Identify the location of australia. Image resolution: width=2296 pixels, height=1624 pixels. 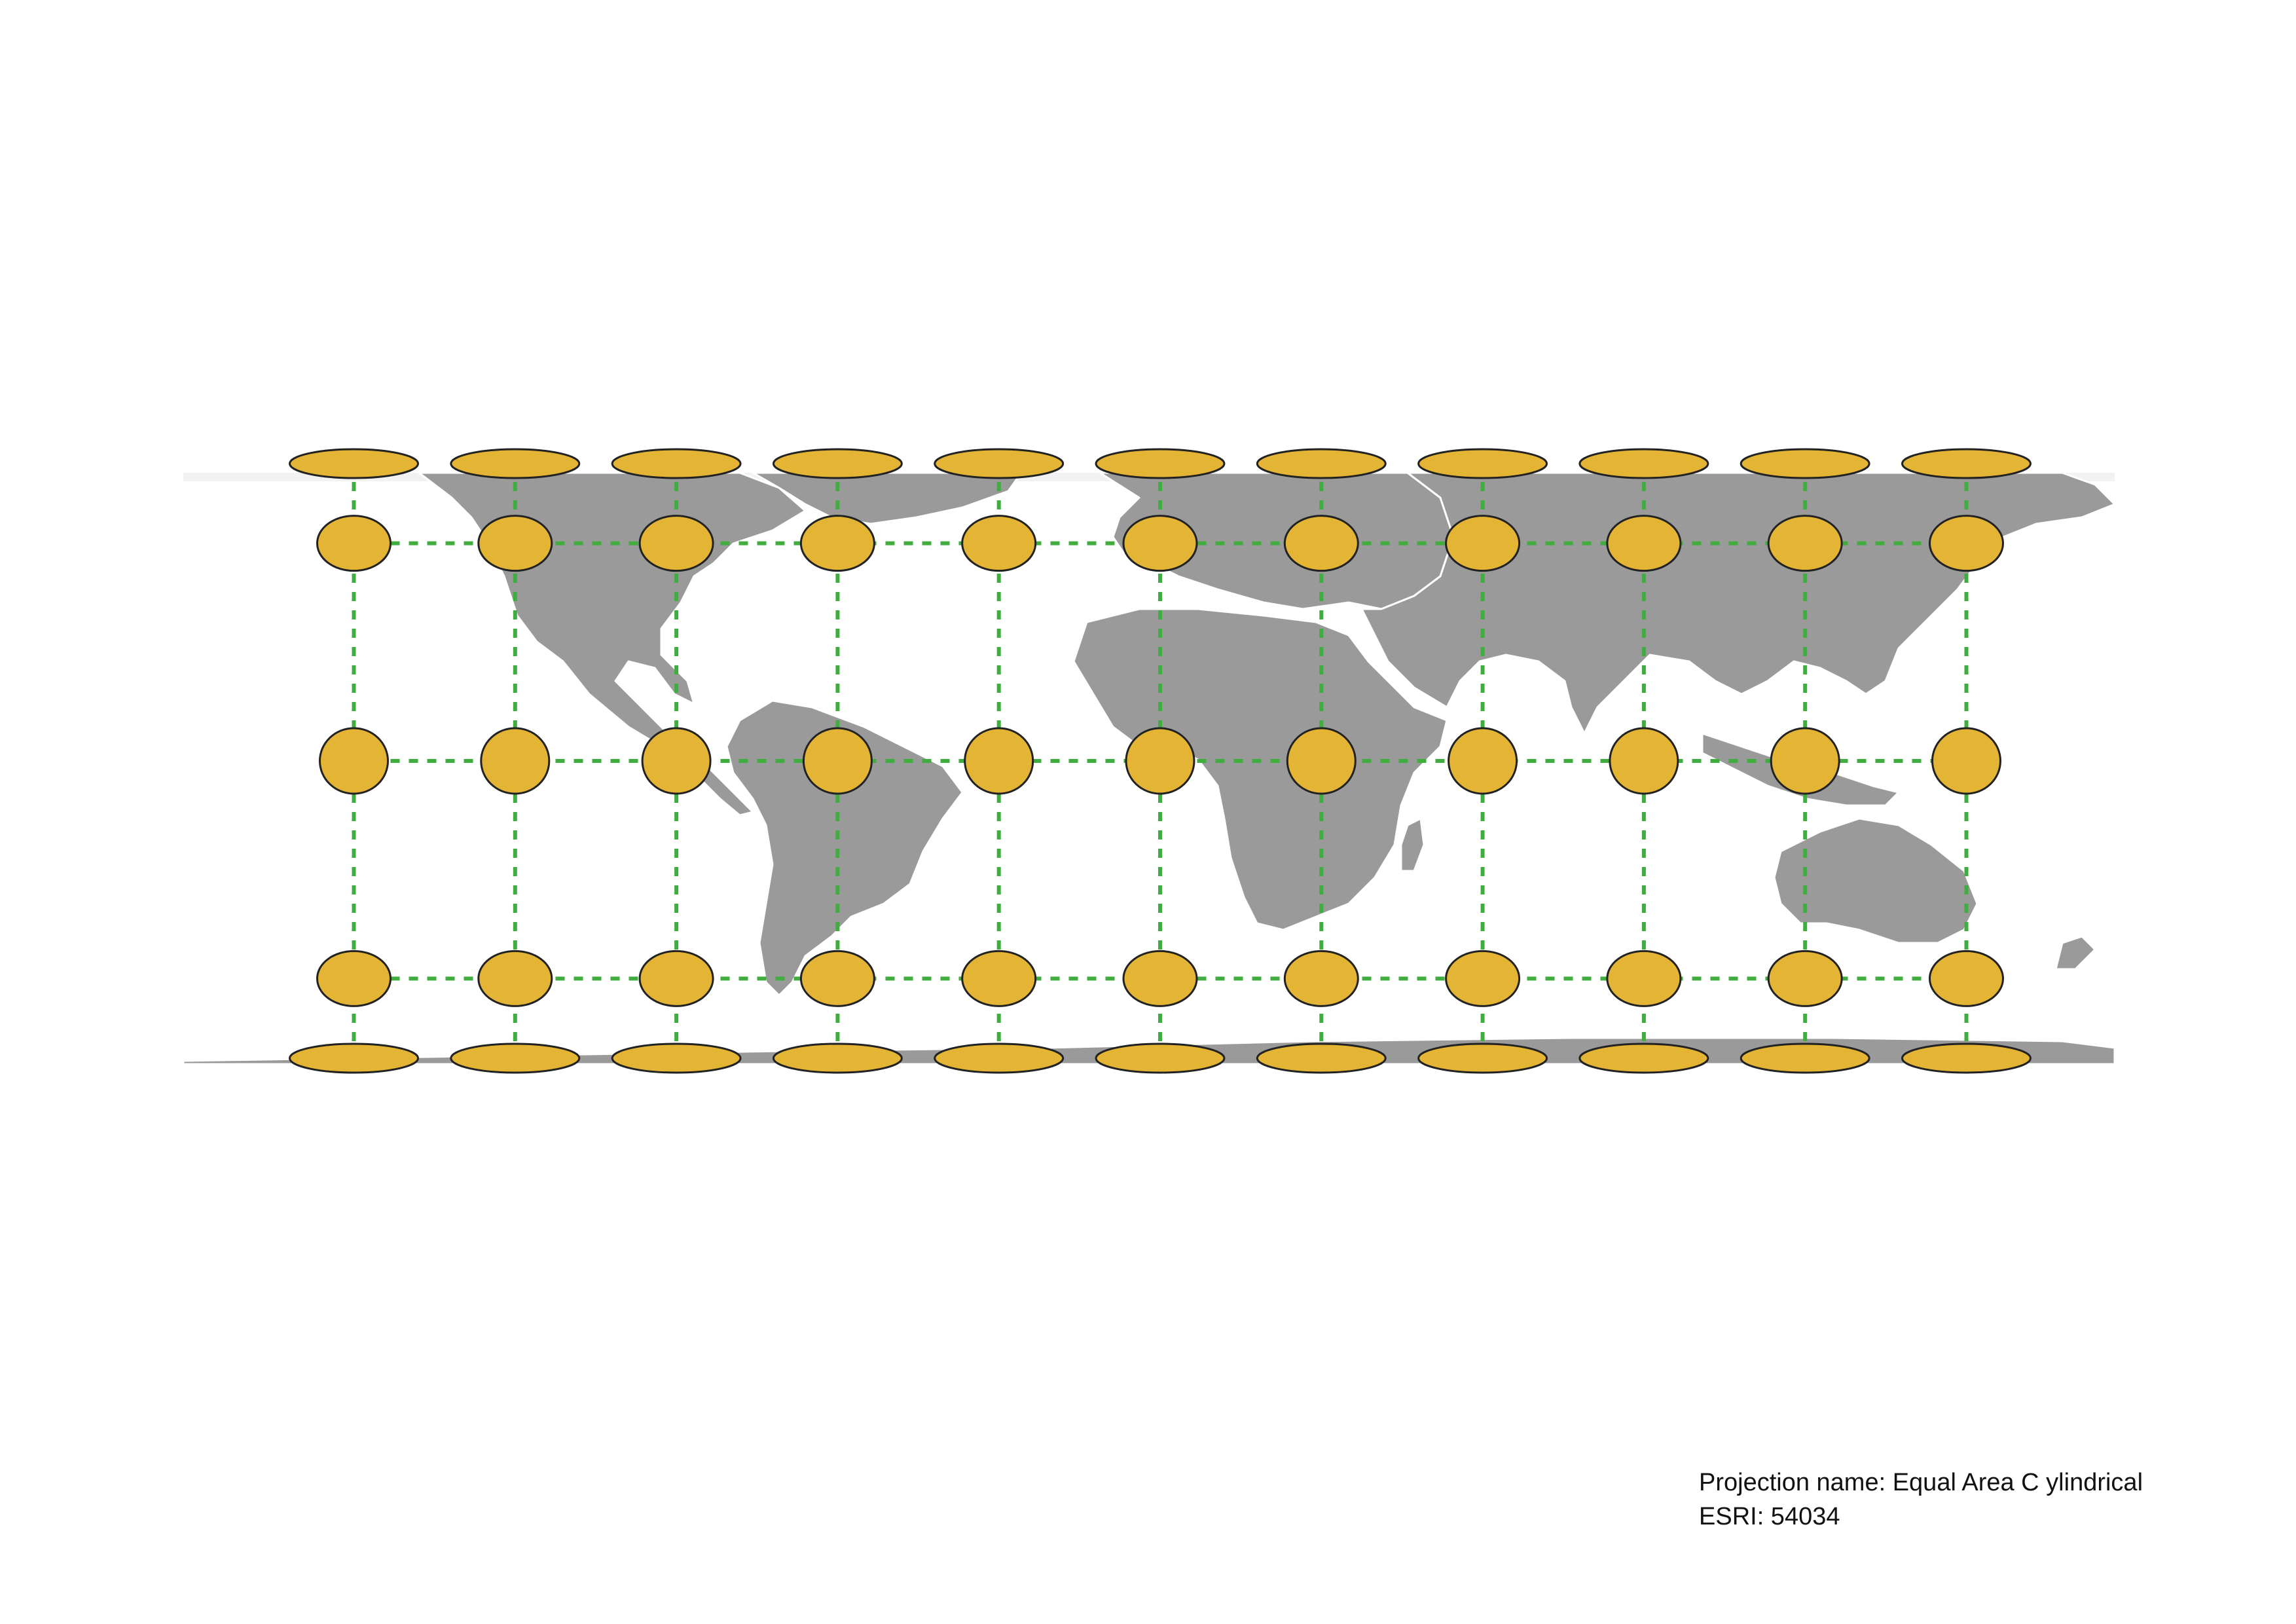
(1875, 880).